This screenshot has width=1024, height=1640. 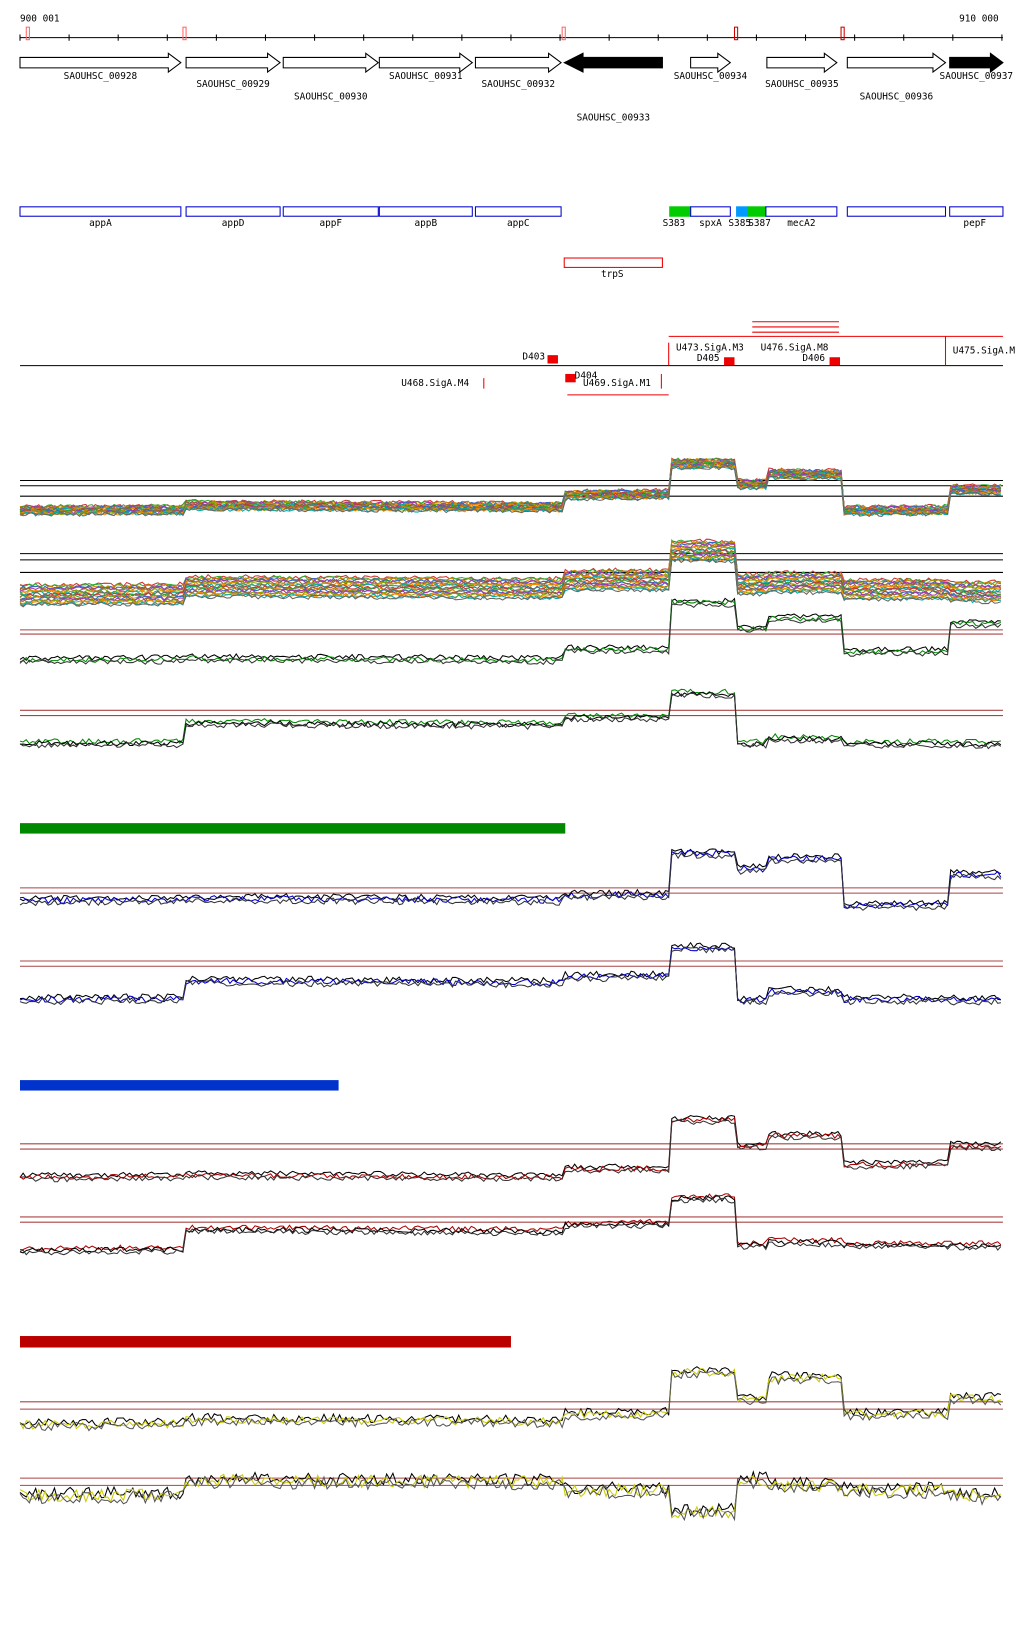 I want to click on gene-label: SAOUHSC_00933, so click(x=614, y=118).